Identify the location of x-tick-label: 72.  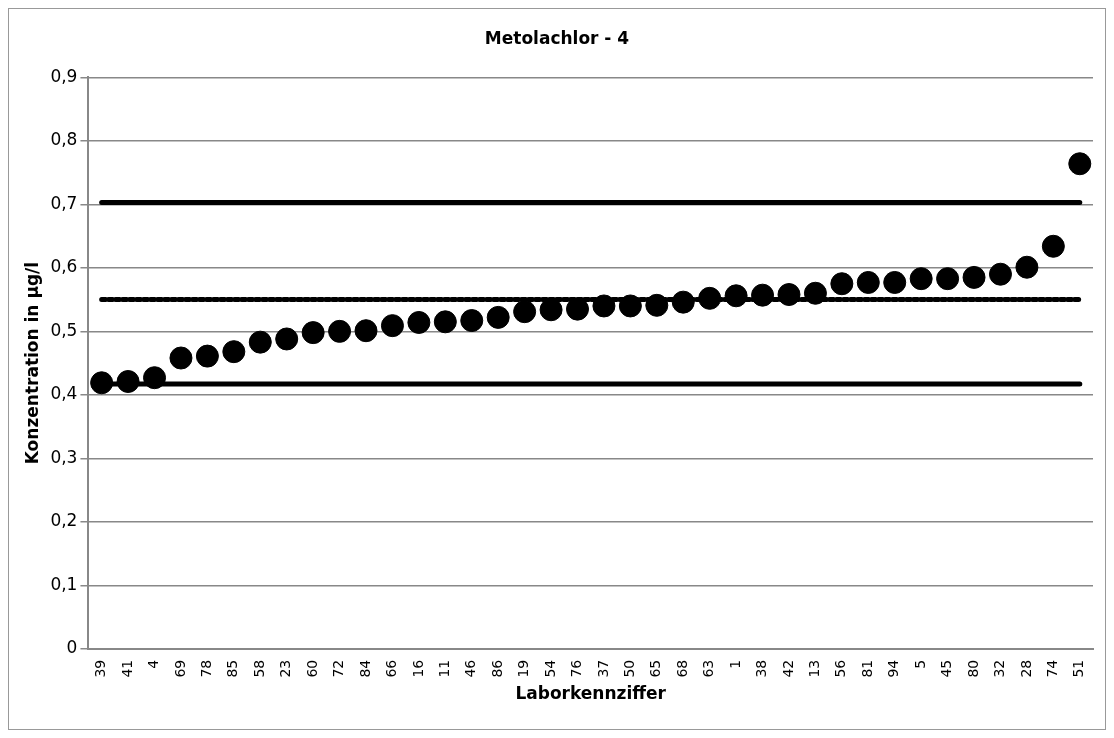
(338, 668).